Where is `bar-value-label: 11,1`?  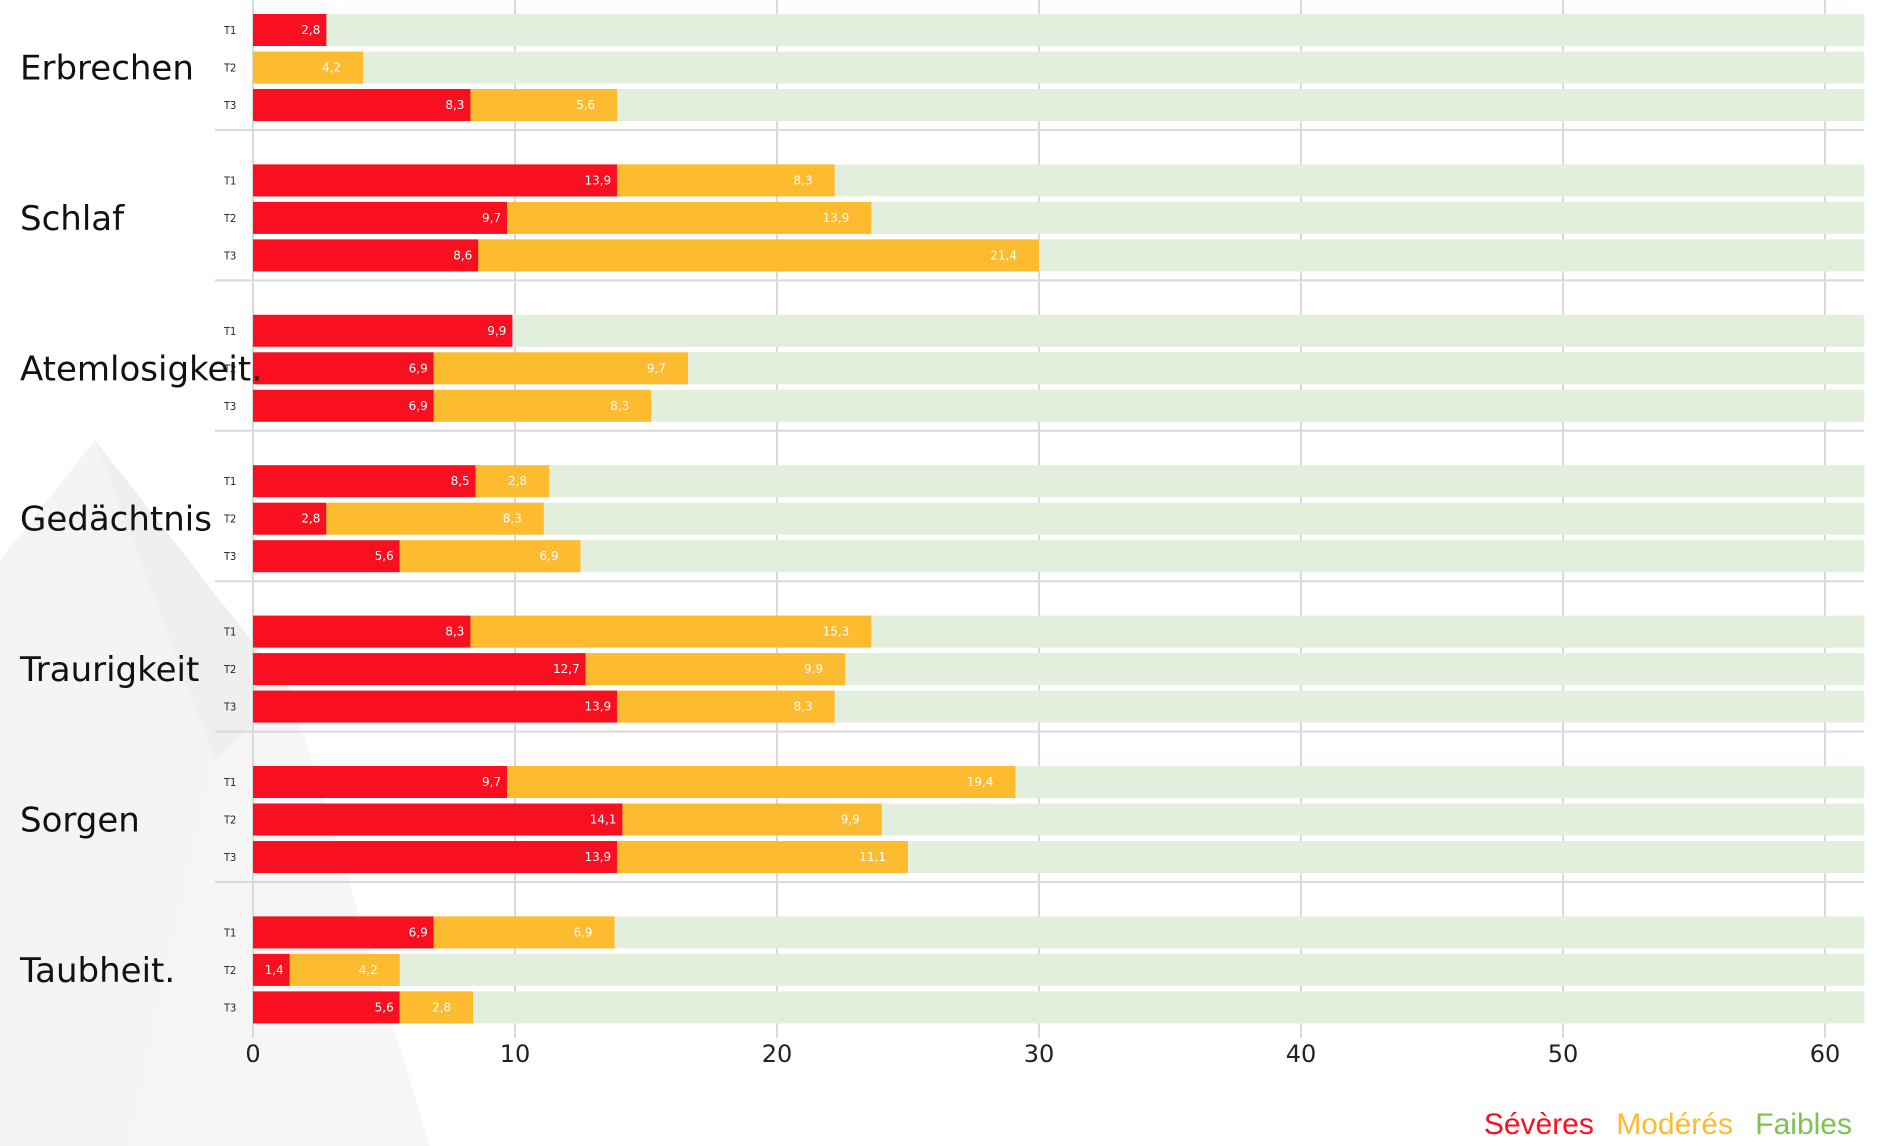 bar-value-label: 11,1 is located at coordinates (872, 857).